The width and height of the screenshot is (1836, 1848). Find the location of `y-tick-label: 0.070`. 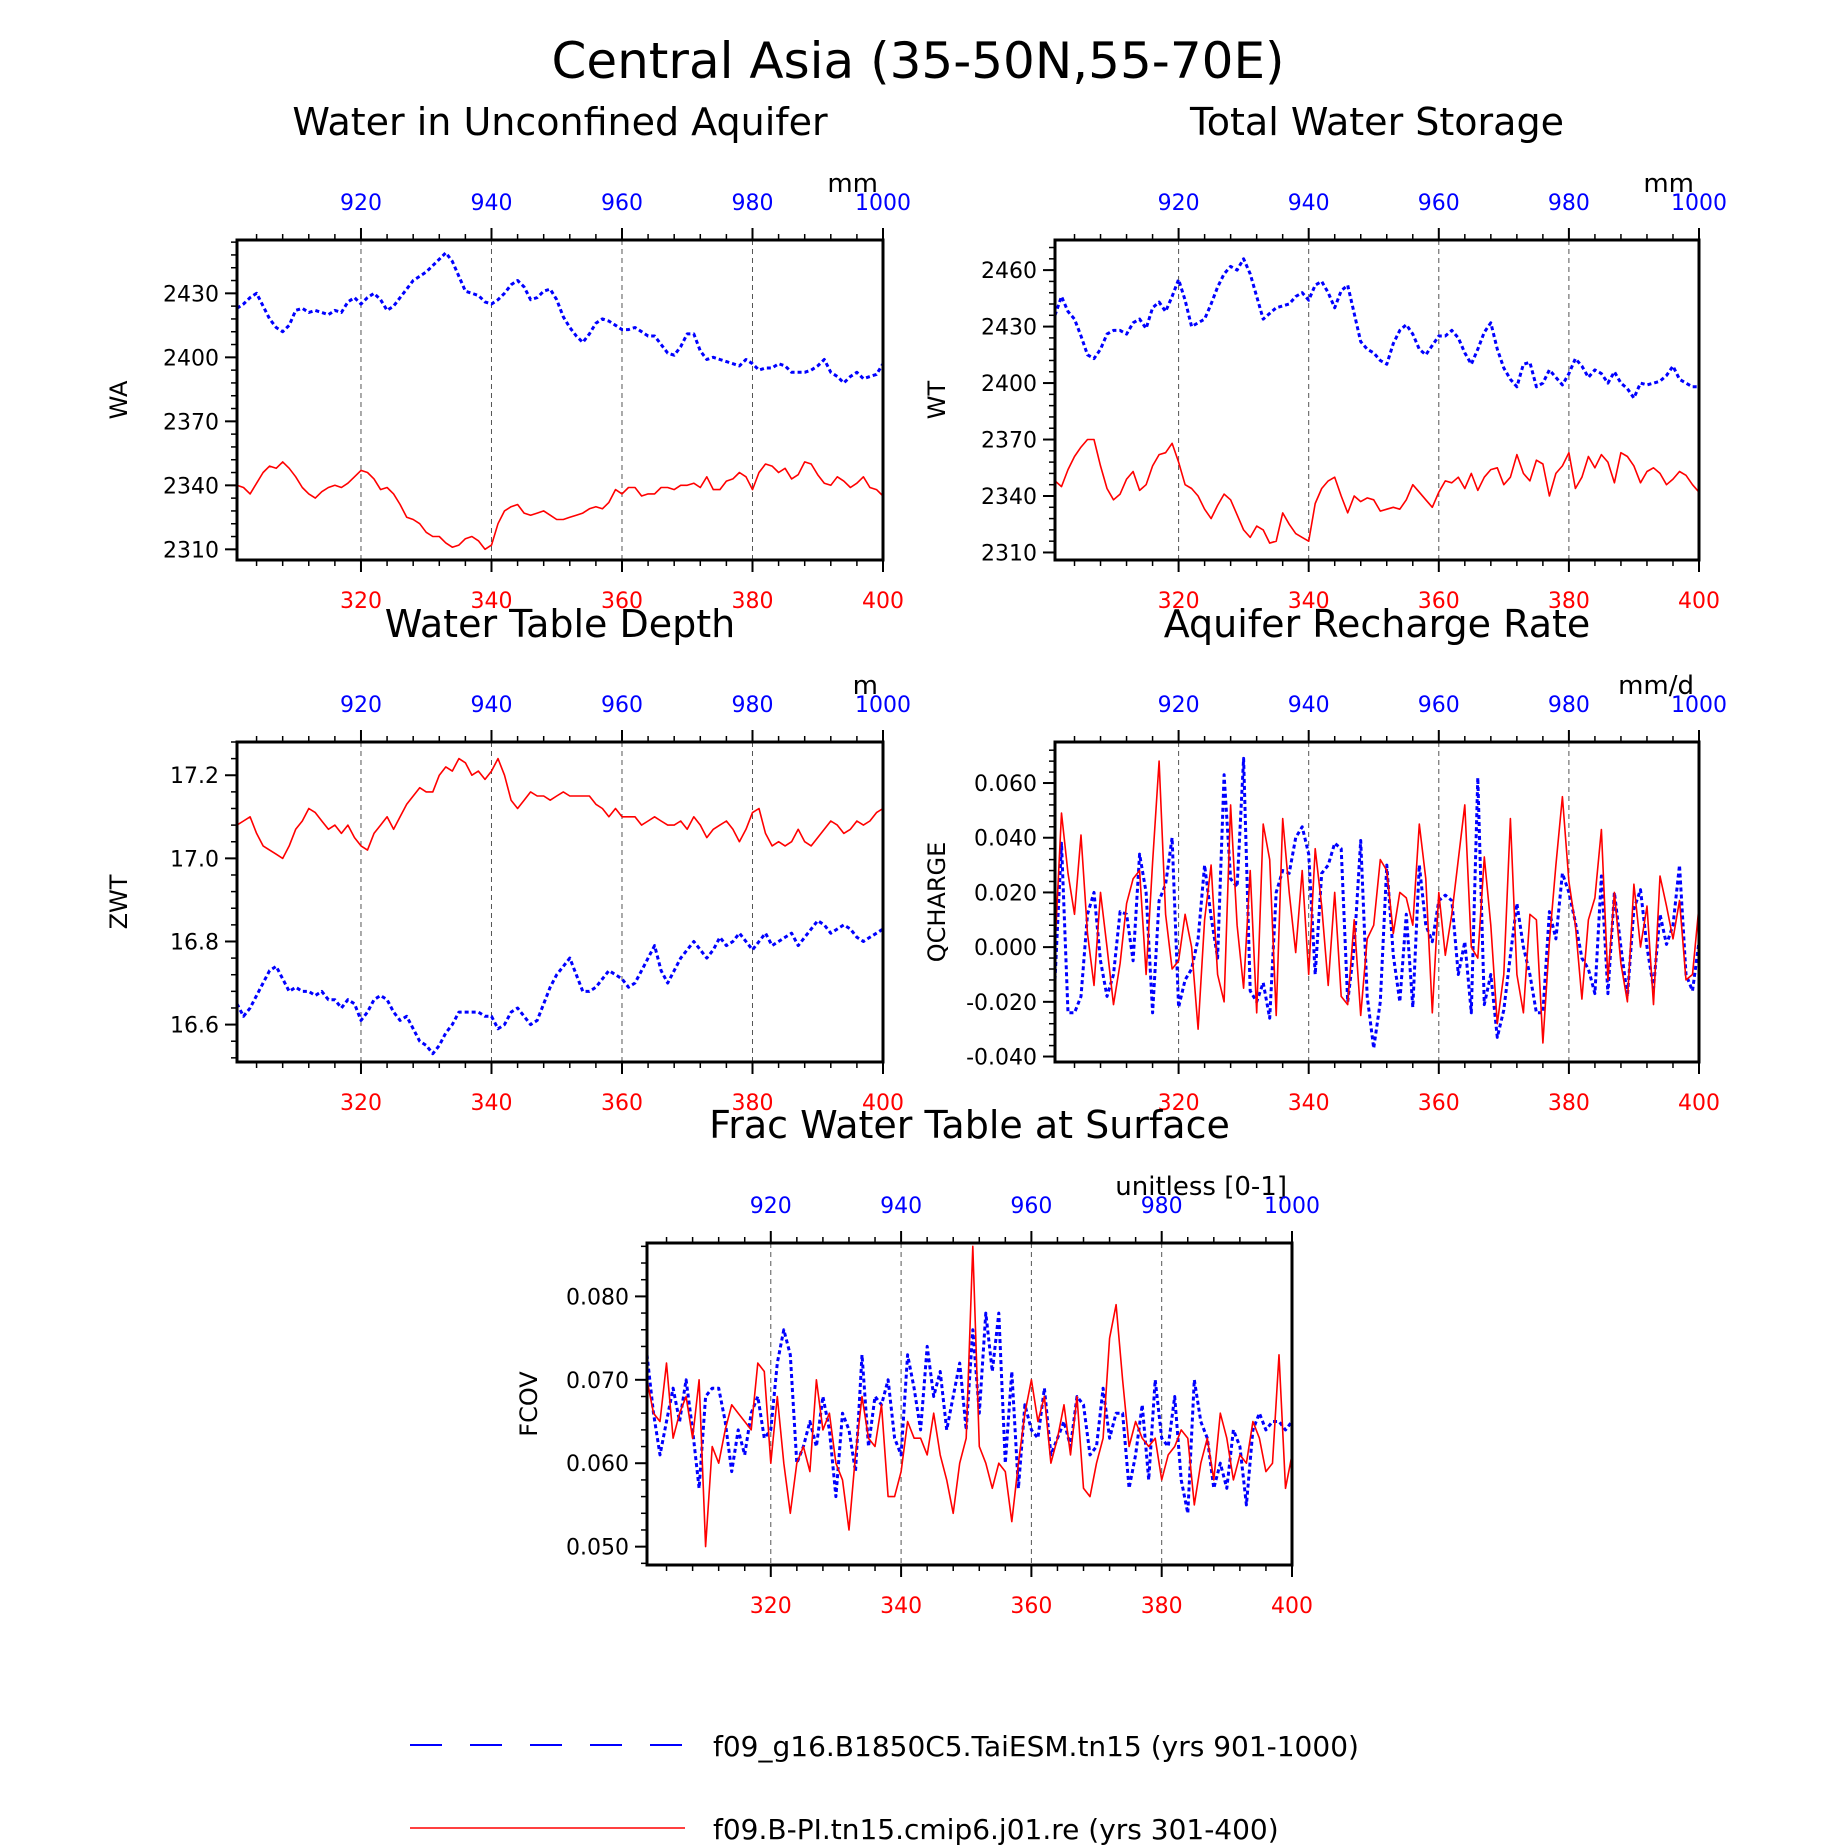

y-tick-label: 0.070 is located at coordinates (597, 1381).